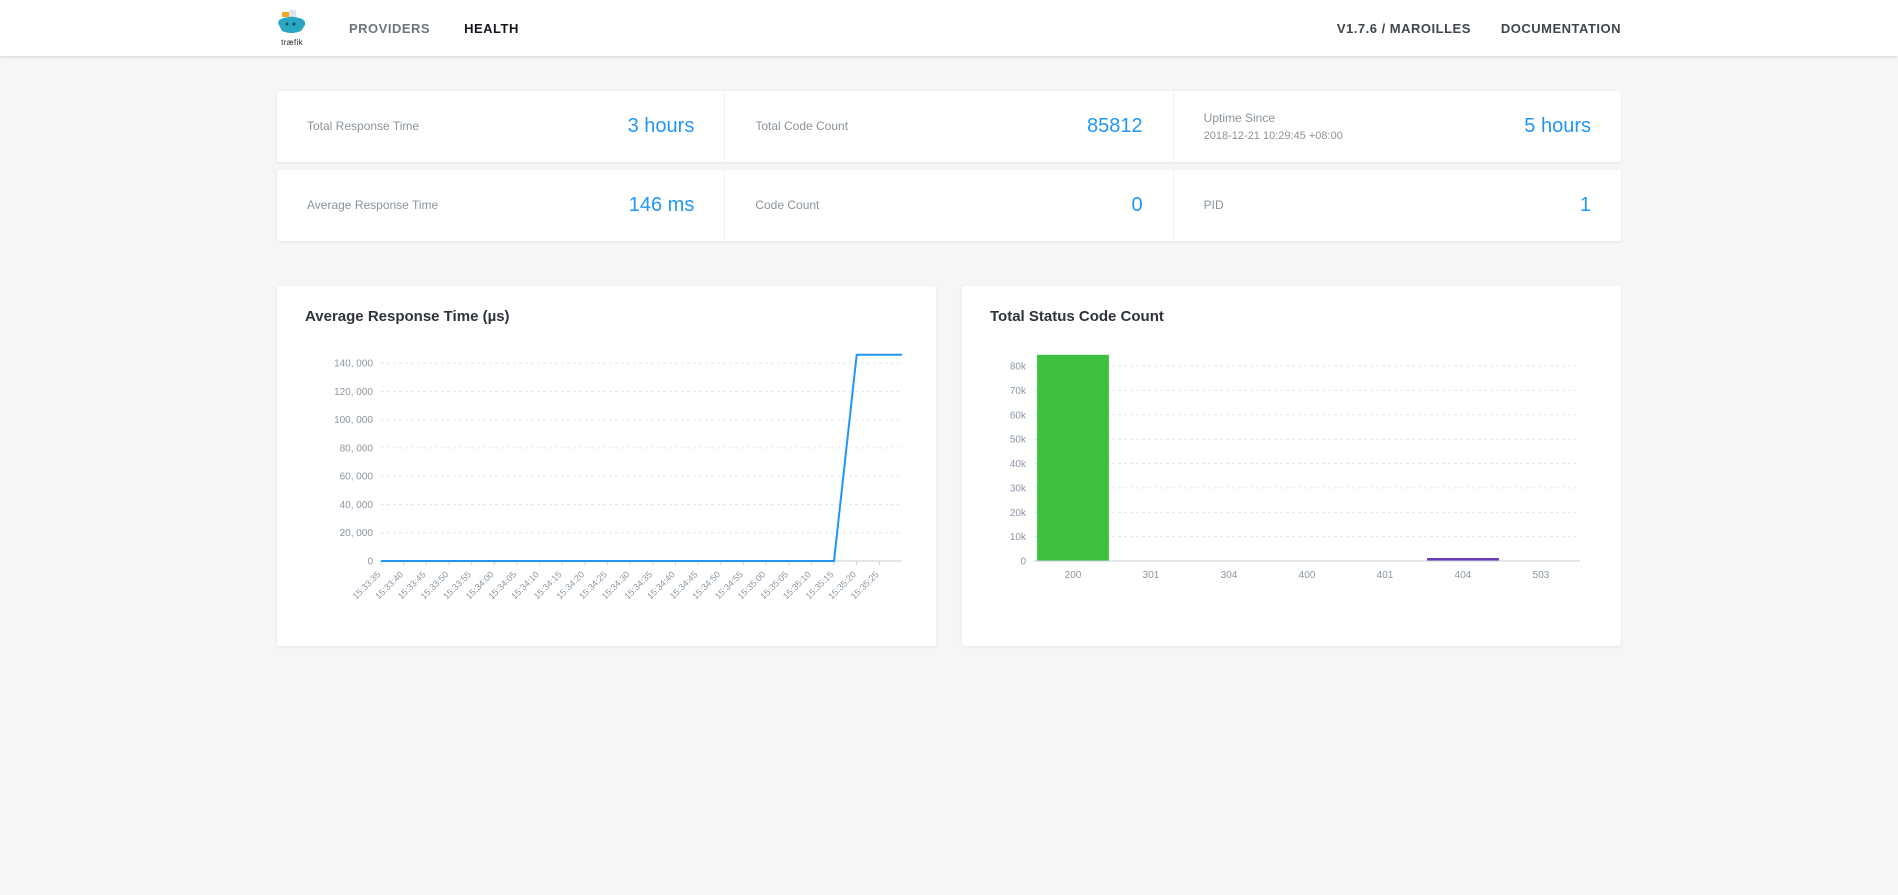 The image size is (1898, 895). I want to click on stat-label: Total Response Time, so click(363, 125).